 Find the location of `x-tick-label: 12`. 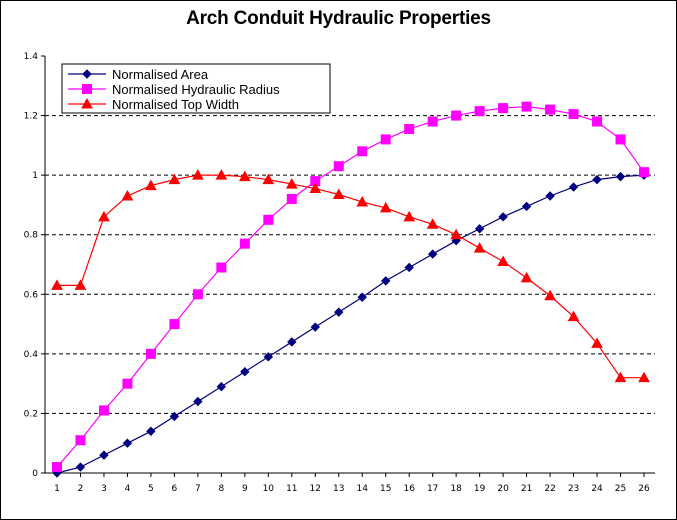

x-tick-label: 12 is located at coordinates (315, 489).